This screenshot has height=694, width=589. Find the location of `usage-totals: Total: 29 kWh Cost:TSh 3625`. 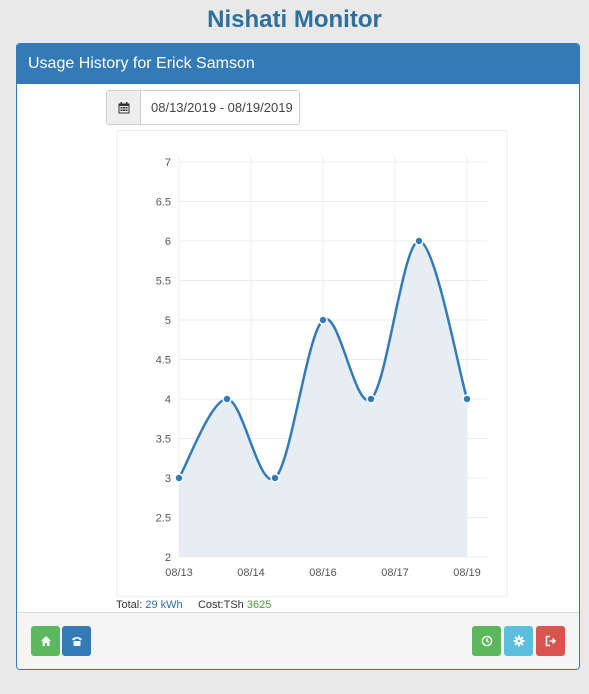

usage-totals: Total: 29 kWh Cost:TSh 3625 is located at coordinates (193, 605).